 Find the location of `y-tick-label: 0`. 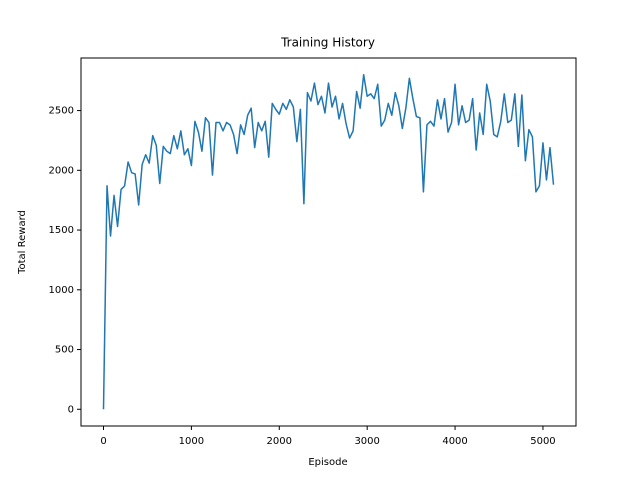

y-tick-label: 0 is located at coordinates (71, 409).